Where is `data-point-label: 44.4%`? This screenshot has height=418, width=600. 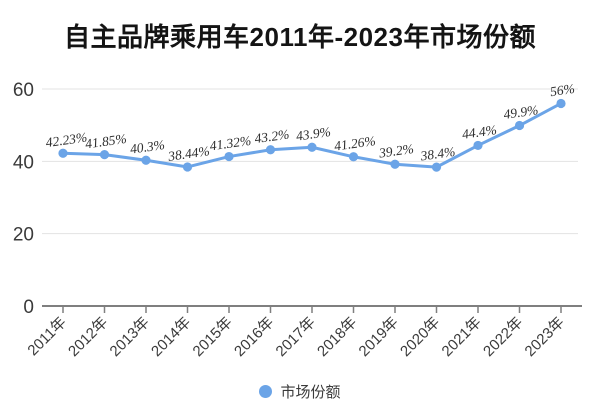
data-point-label: 44.4% is located at coordinates (479, 132).